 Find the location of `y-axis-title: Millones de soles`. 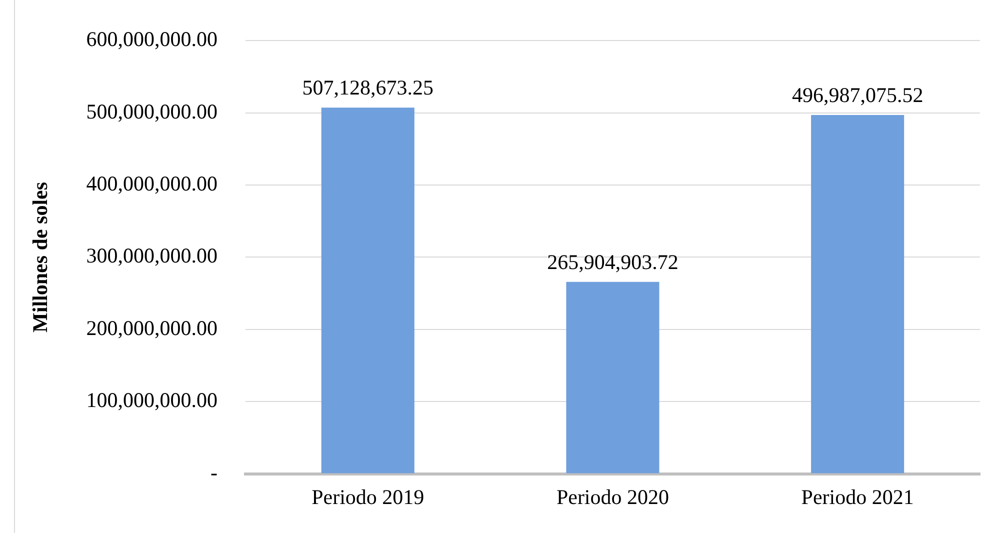

y-axis-title: Millones de soles is located at coordinates (40, 257).